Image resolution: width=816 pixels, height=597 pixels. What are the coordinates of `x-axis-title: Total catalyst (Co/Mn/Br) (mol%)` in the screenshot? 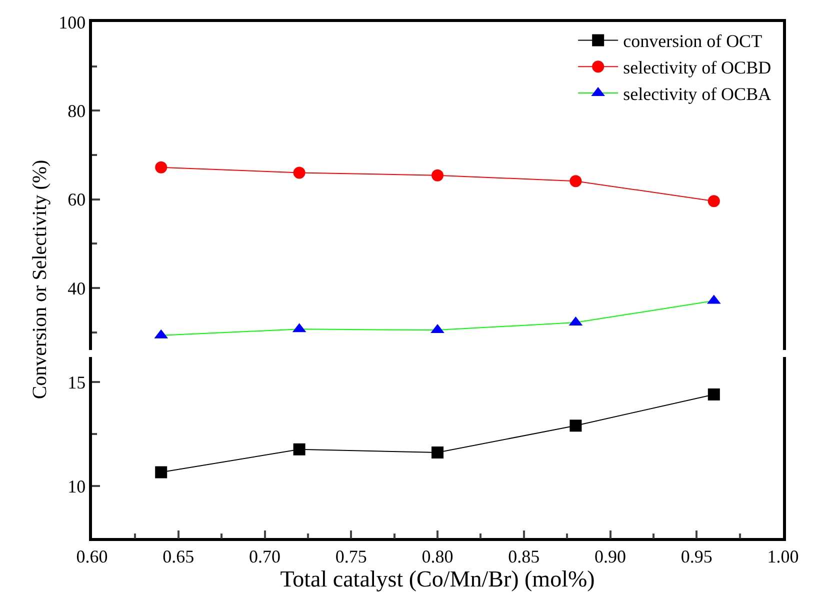 It's located at (437, 579).